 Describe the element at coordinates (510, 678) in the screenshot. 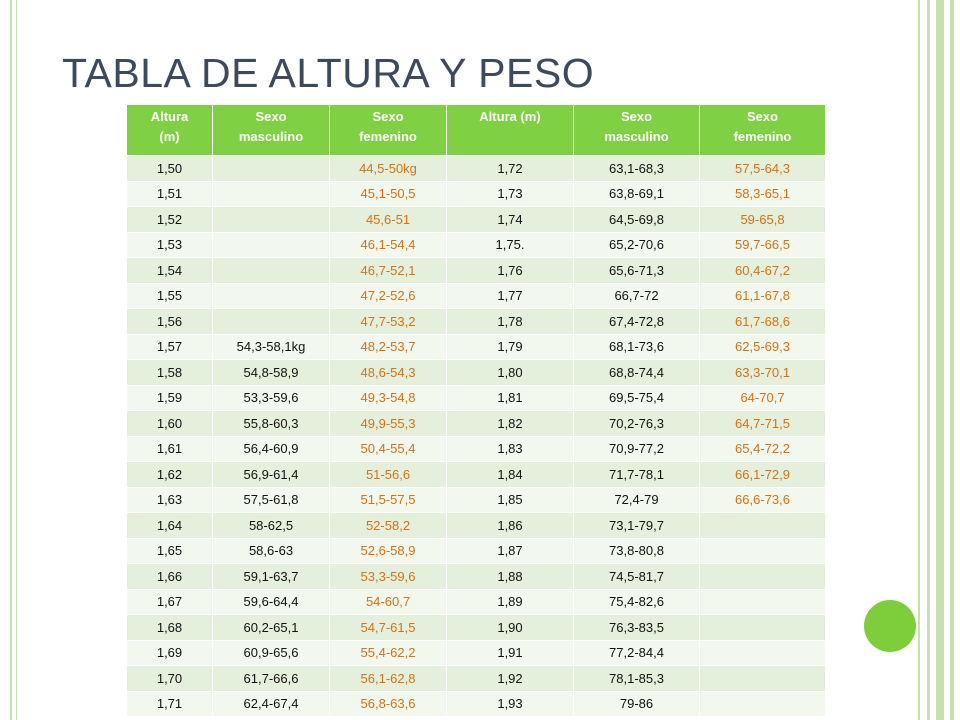

I see `cell-altura-2: 1,92` at that location.